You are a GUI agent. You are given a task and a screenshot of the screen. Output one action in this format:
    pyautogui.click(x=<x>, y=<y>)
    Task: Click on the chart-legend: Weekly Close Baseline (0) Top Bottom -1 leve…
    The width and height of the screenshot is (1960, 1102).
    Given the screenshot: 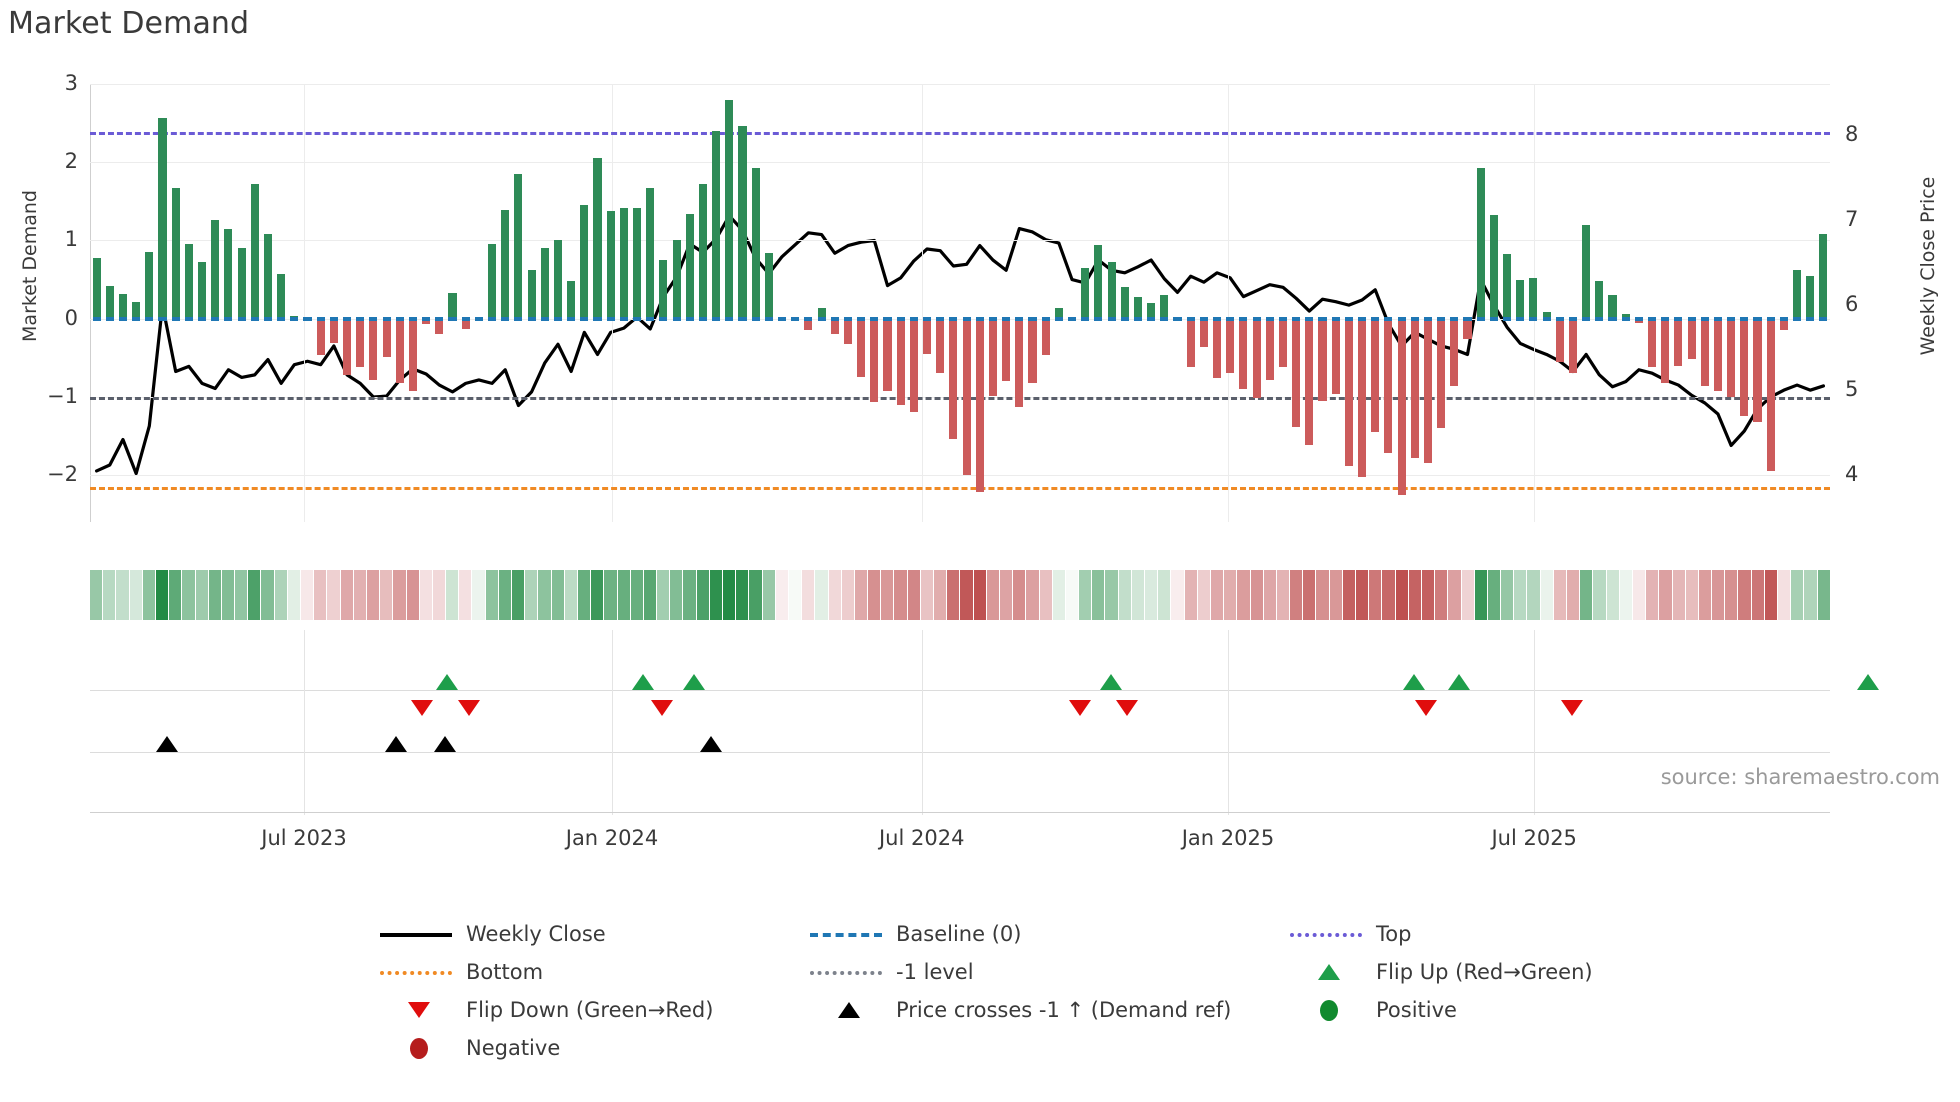 What is the action you would take?
    pyautogui.click(x=1030, y=991)
    